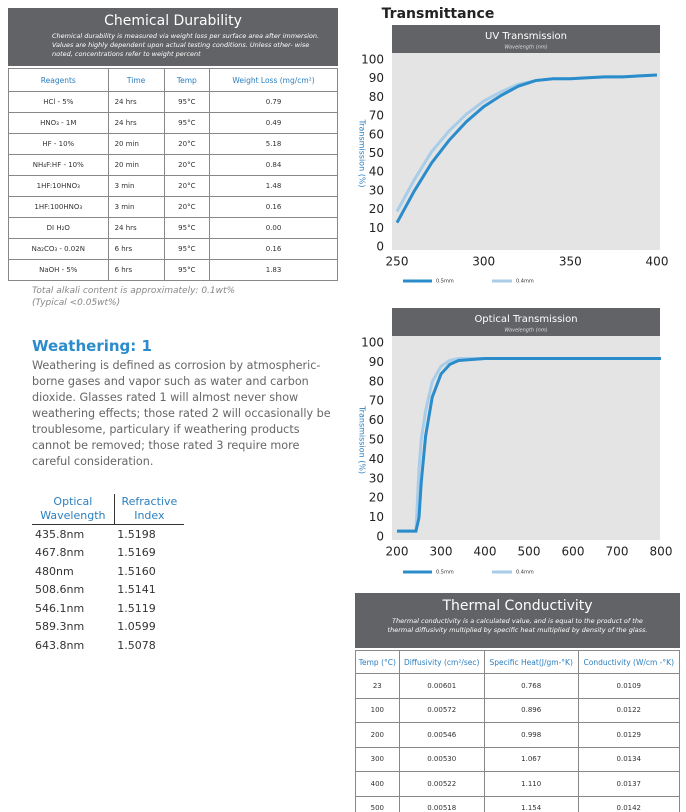 The image size is (686, 812). What do you see at coordinates (136, 249) in the screenshot?
I see `table-cell: 6 hrs` at bounding box center [136, 249].